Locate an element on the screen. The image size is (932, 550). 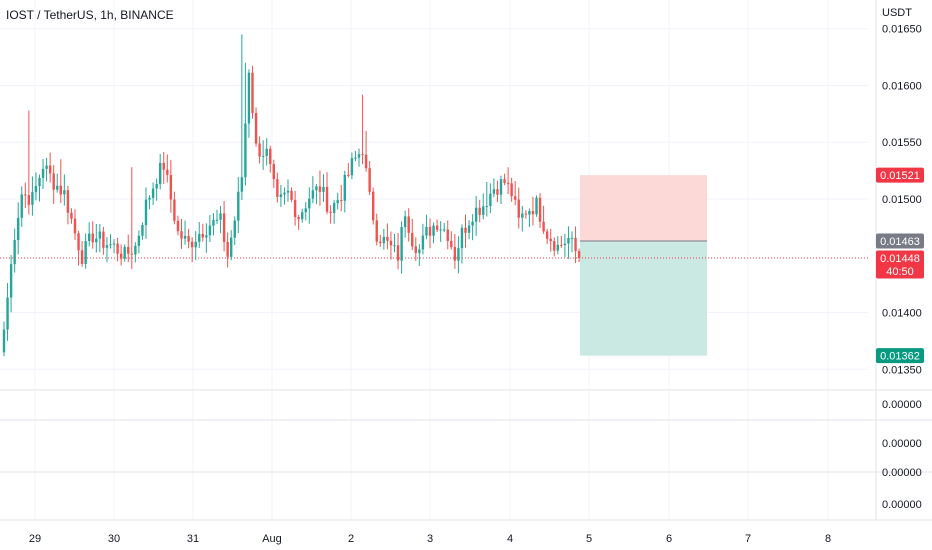
stop-loss-zone is located at coordinates (643, 208).